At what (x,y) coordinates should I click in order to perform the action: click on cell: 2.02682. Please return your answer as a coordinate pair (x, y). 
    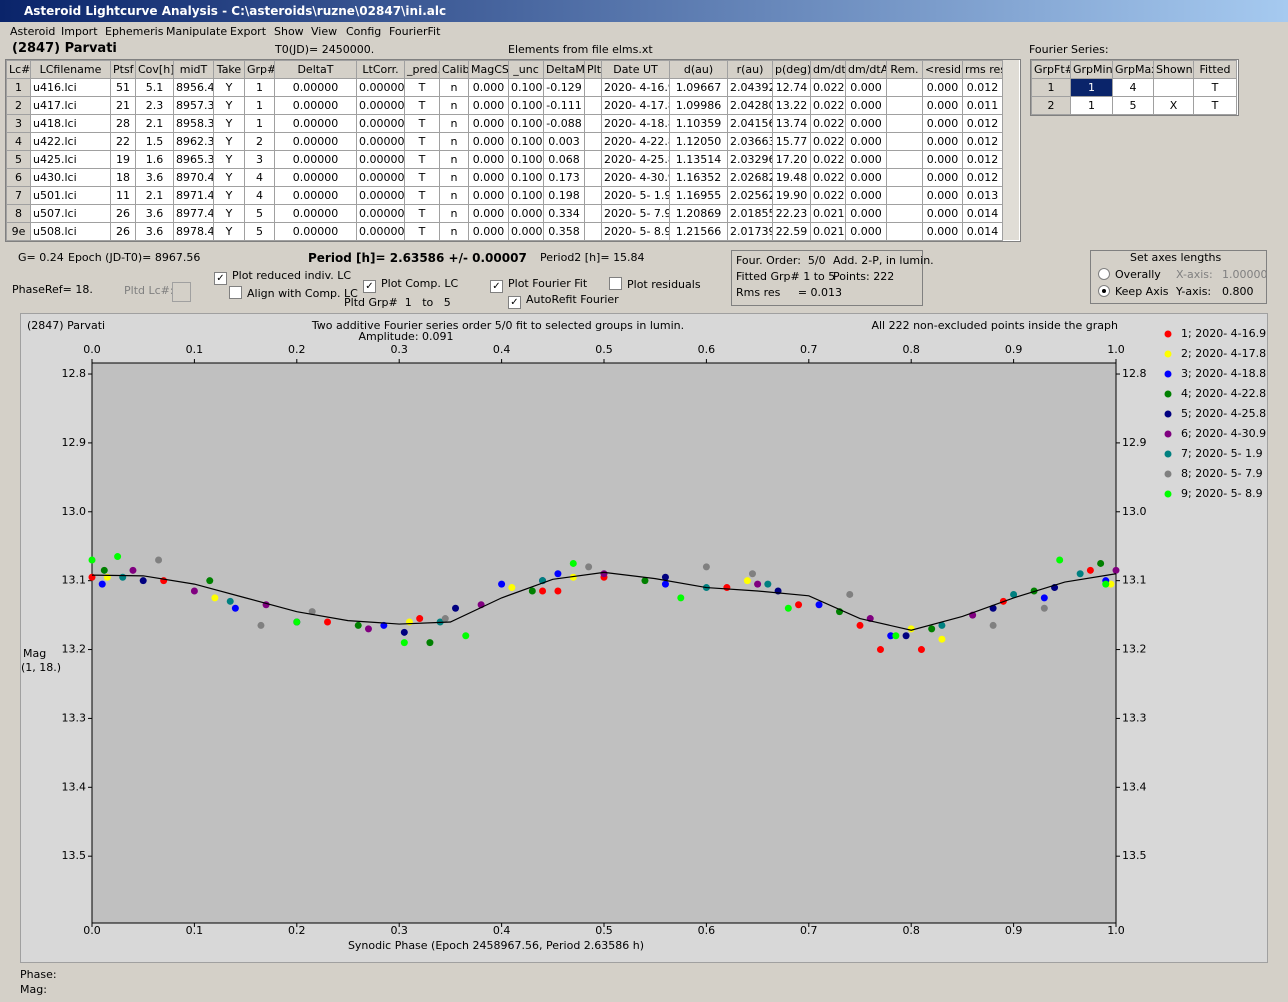
    Looking at the image, I should click on (750, 177).